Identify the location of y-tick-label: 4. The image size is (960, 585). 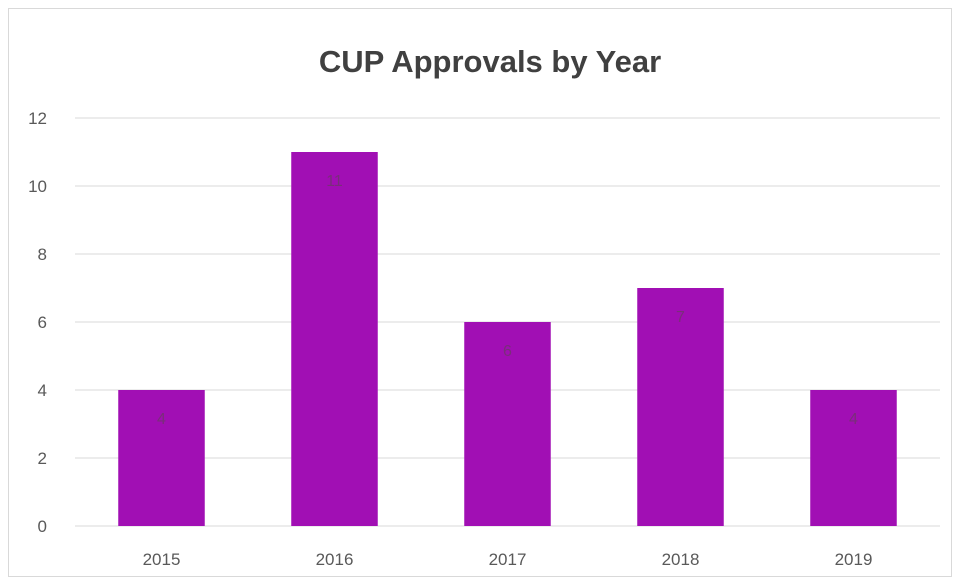
(42, 390).